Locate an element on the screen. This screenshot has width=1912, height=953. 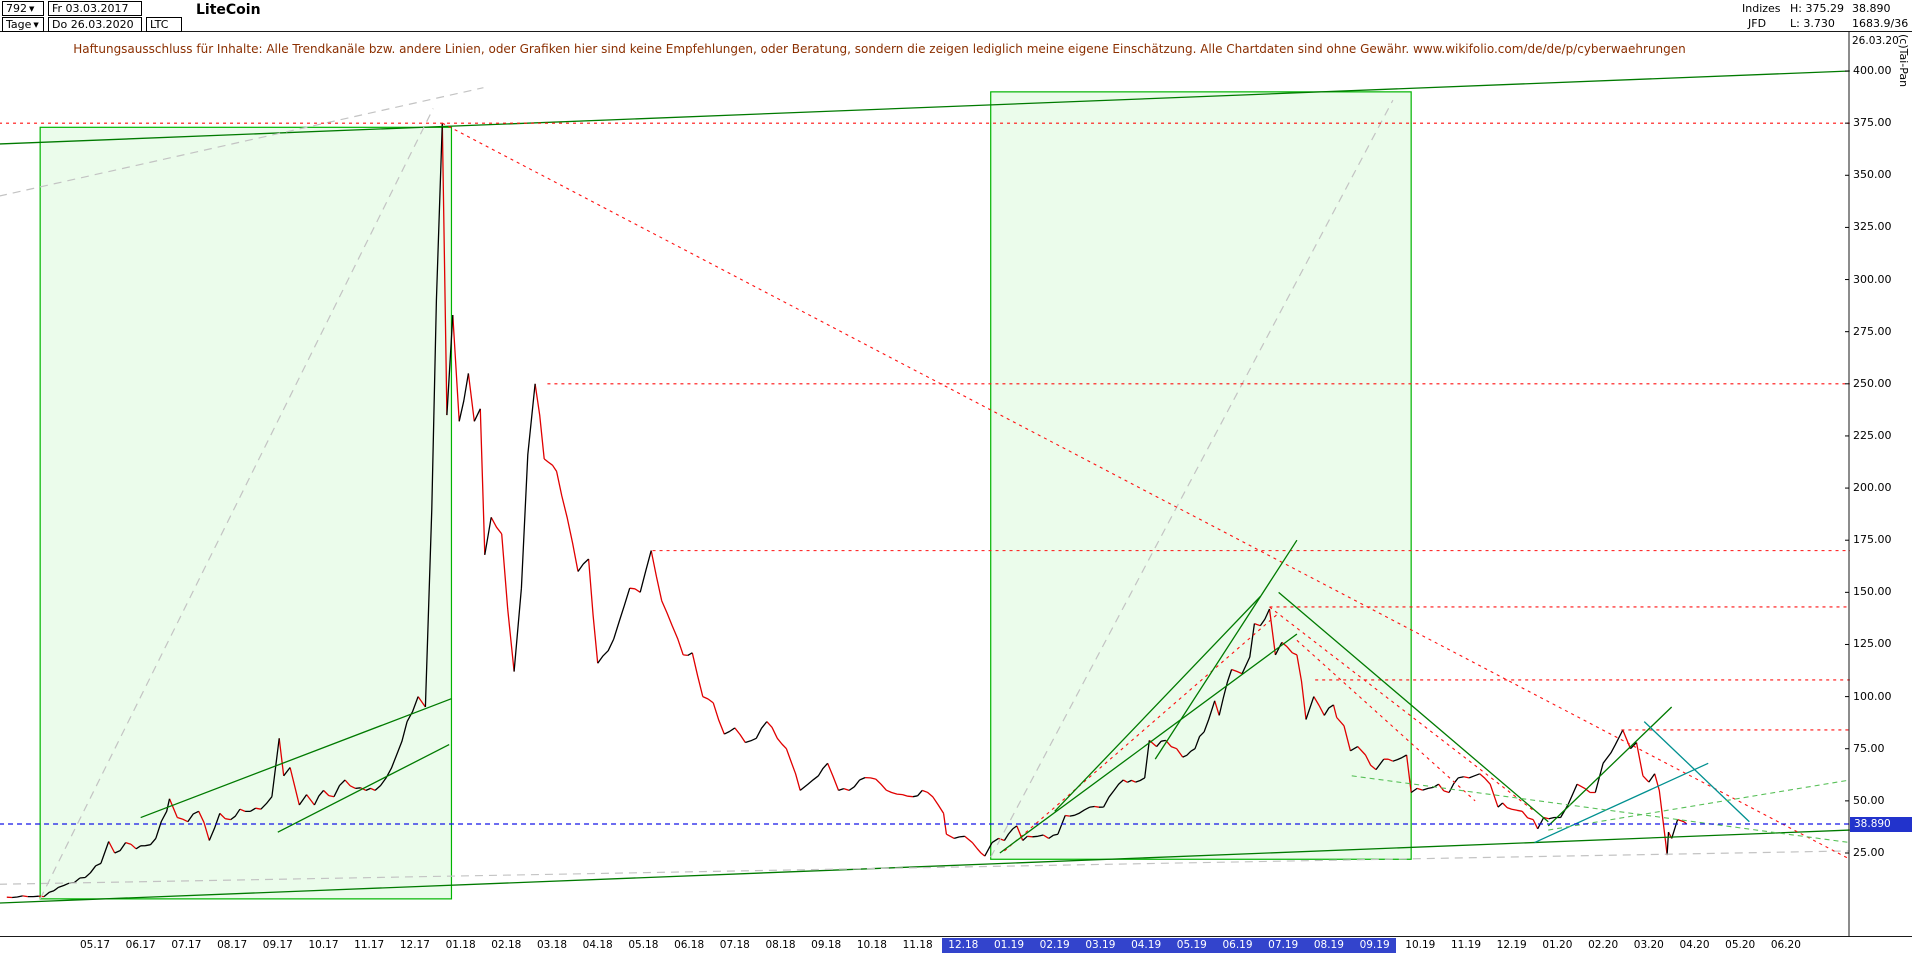
bars-count-dropdown: 792 ▼ is located at coordinates (23, 8).